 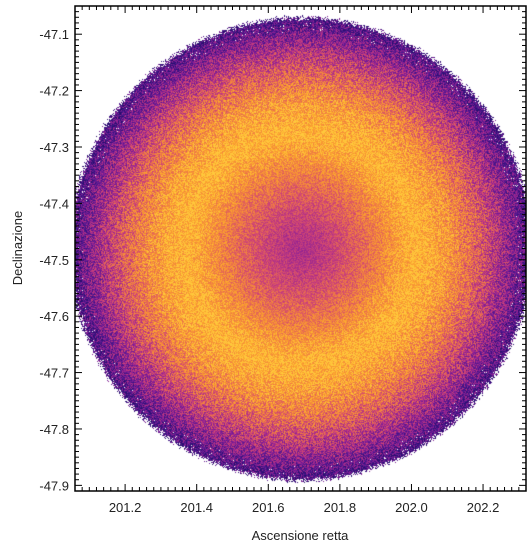 I want to click on y-axis-title: Declinazione, so click(x=17, y=248).